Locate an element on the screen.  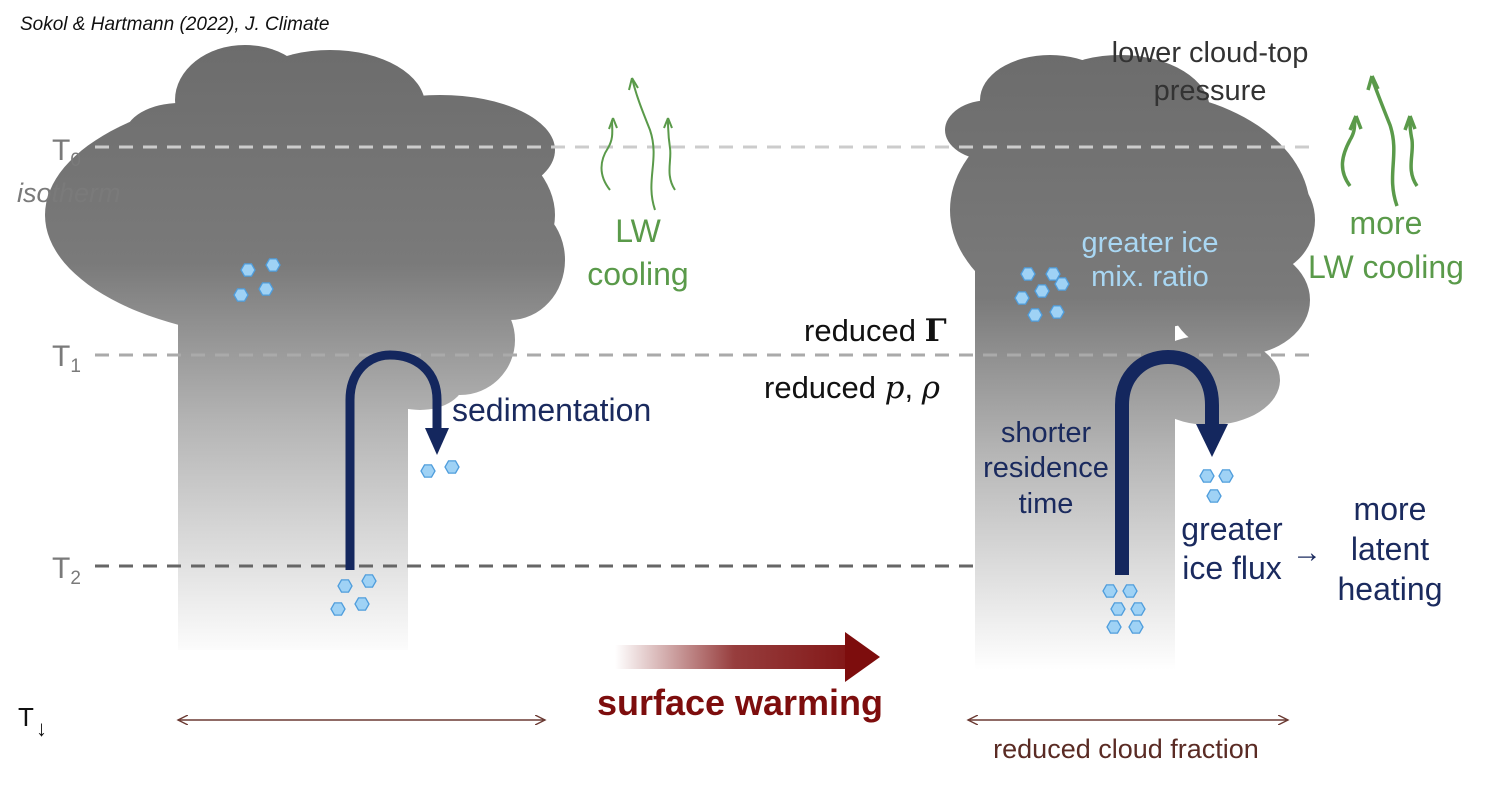
left-lw-line1: LW is located at coordinates (638, 231).